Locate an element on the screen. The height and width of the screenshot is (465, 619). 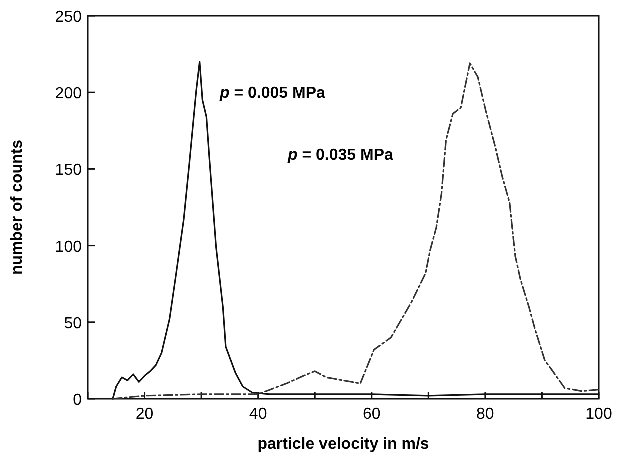
annotation: p = 0.005 MPa is located at coordinates (272, 93).